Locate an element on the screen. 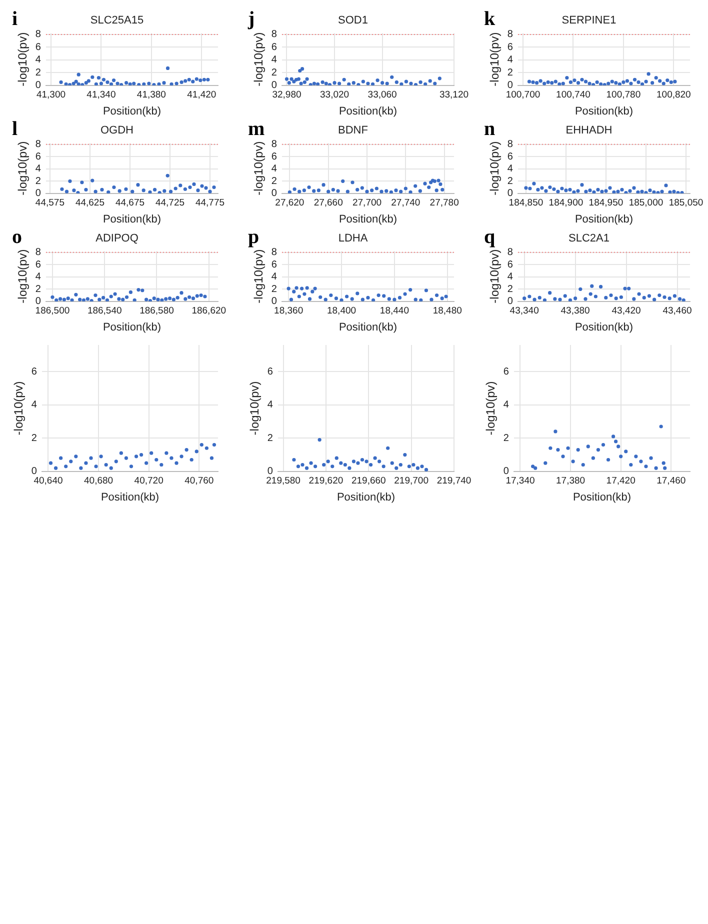  x-tick-label: 184,850 is located at coordinates (526, 203).